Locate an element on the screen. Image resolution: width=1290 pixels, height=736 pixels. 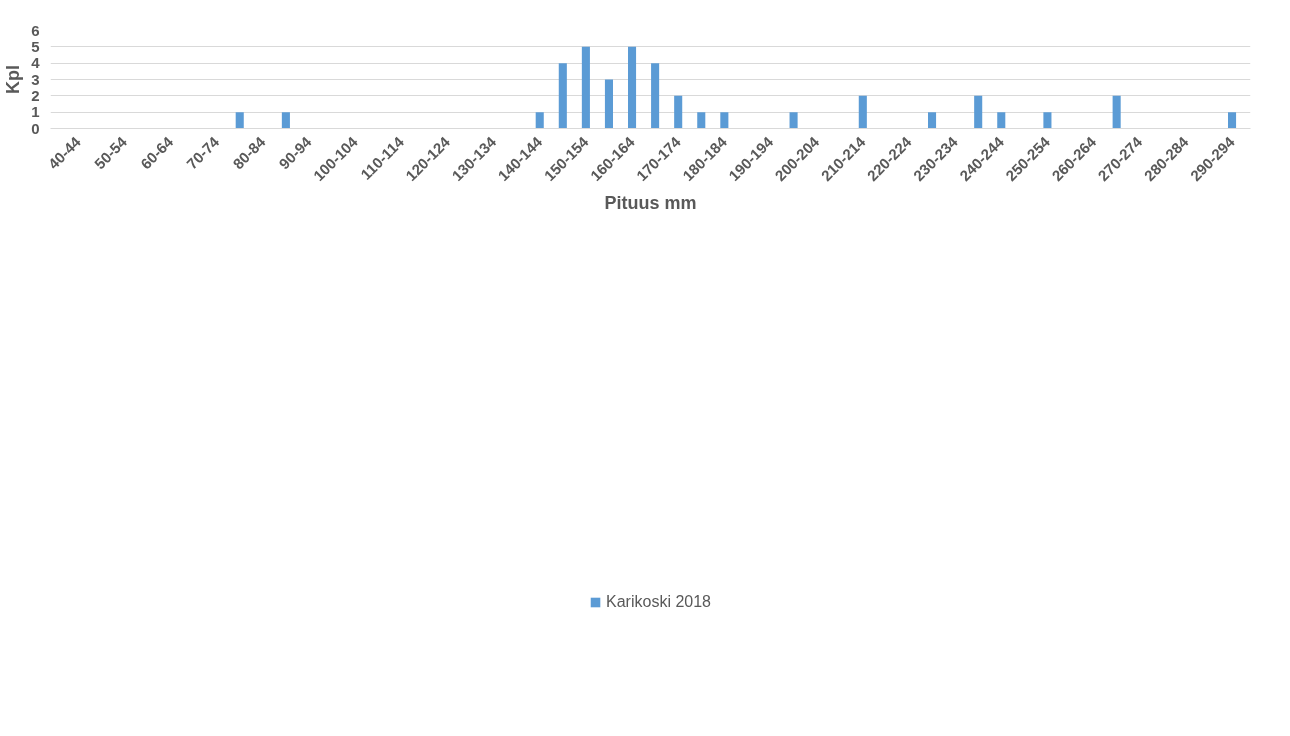
y-tick-label: 0 is located at coordinates (35, 128).